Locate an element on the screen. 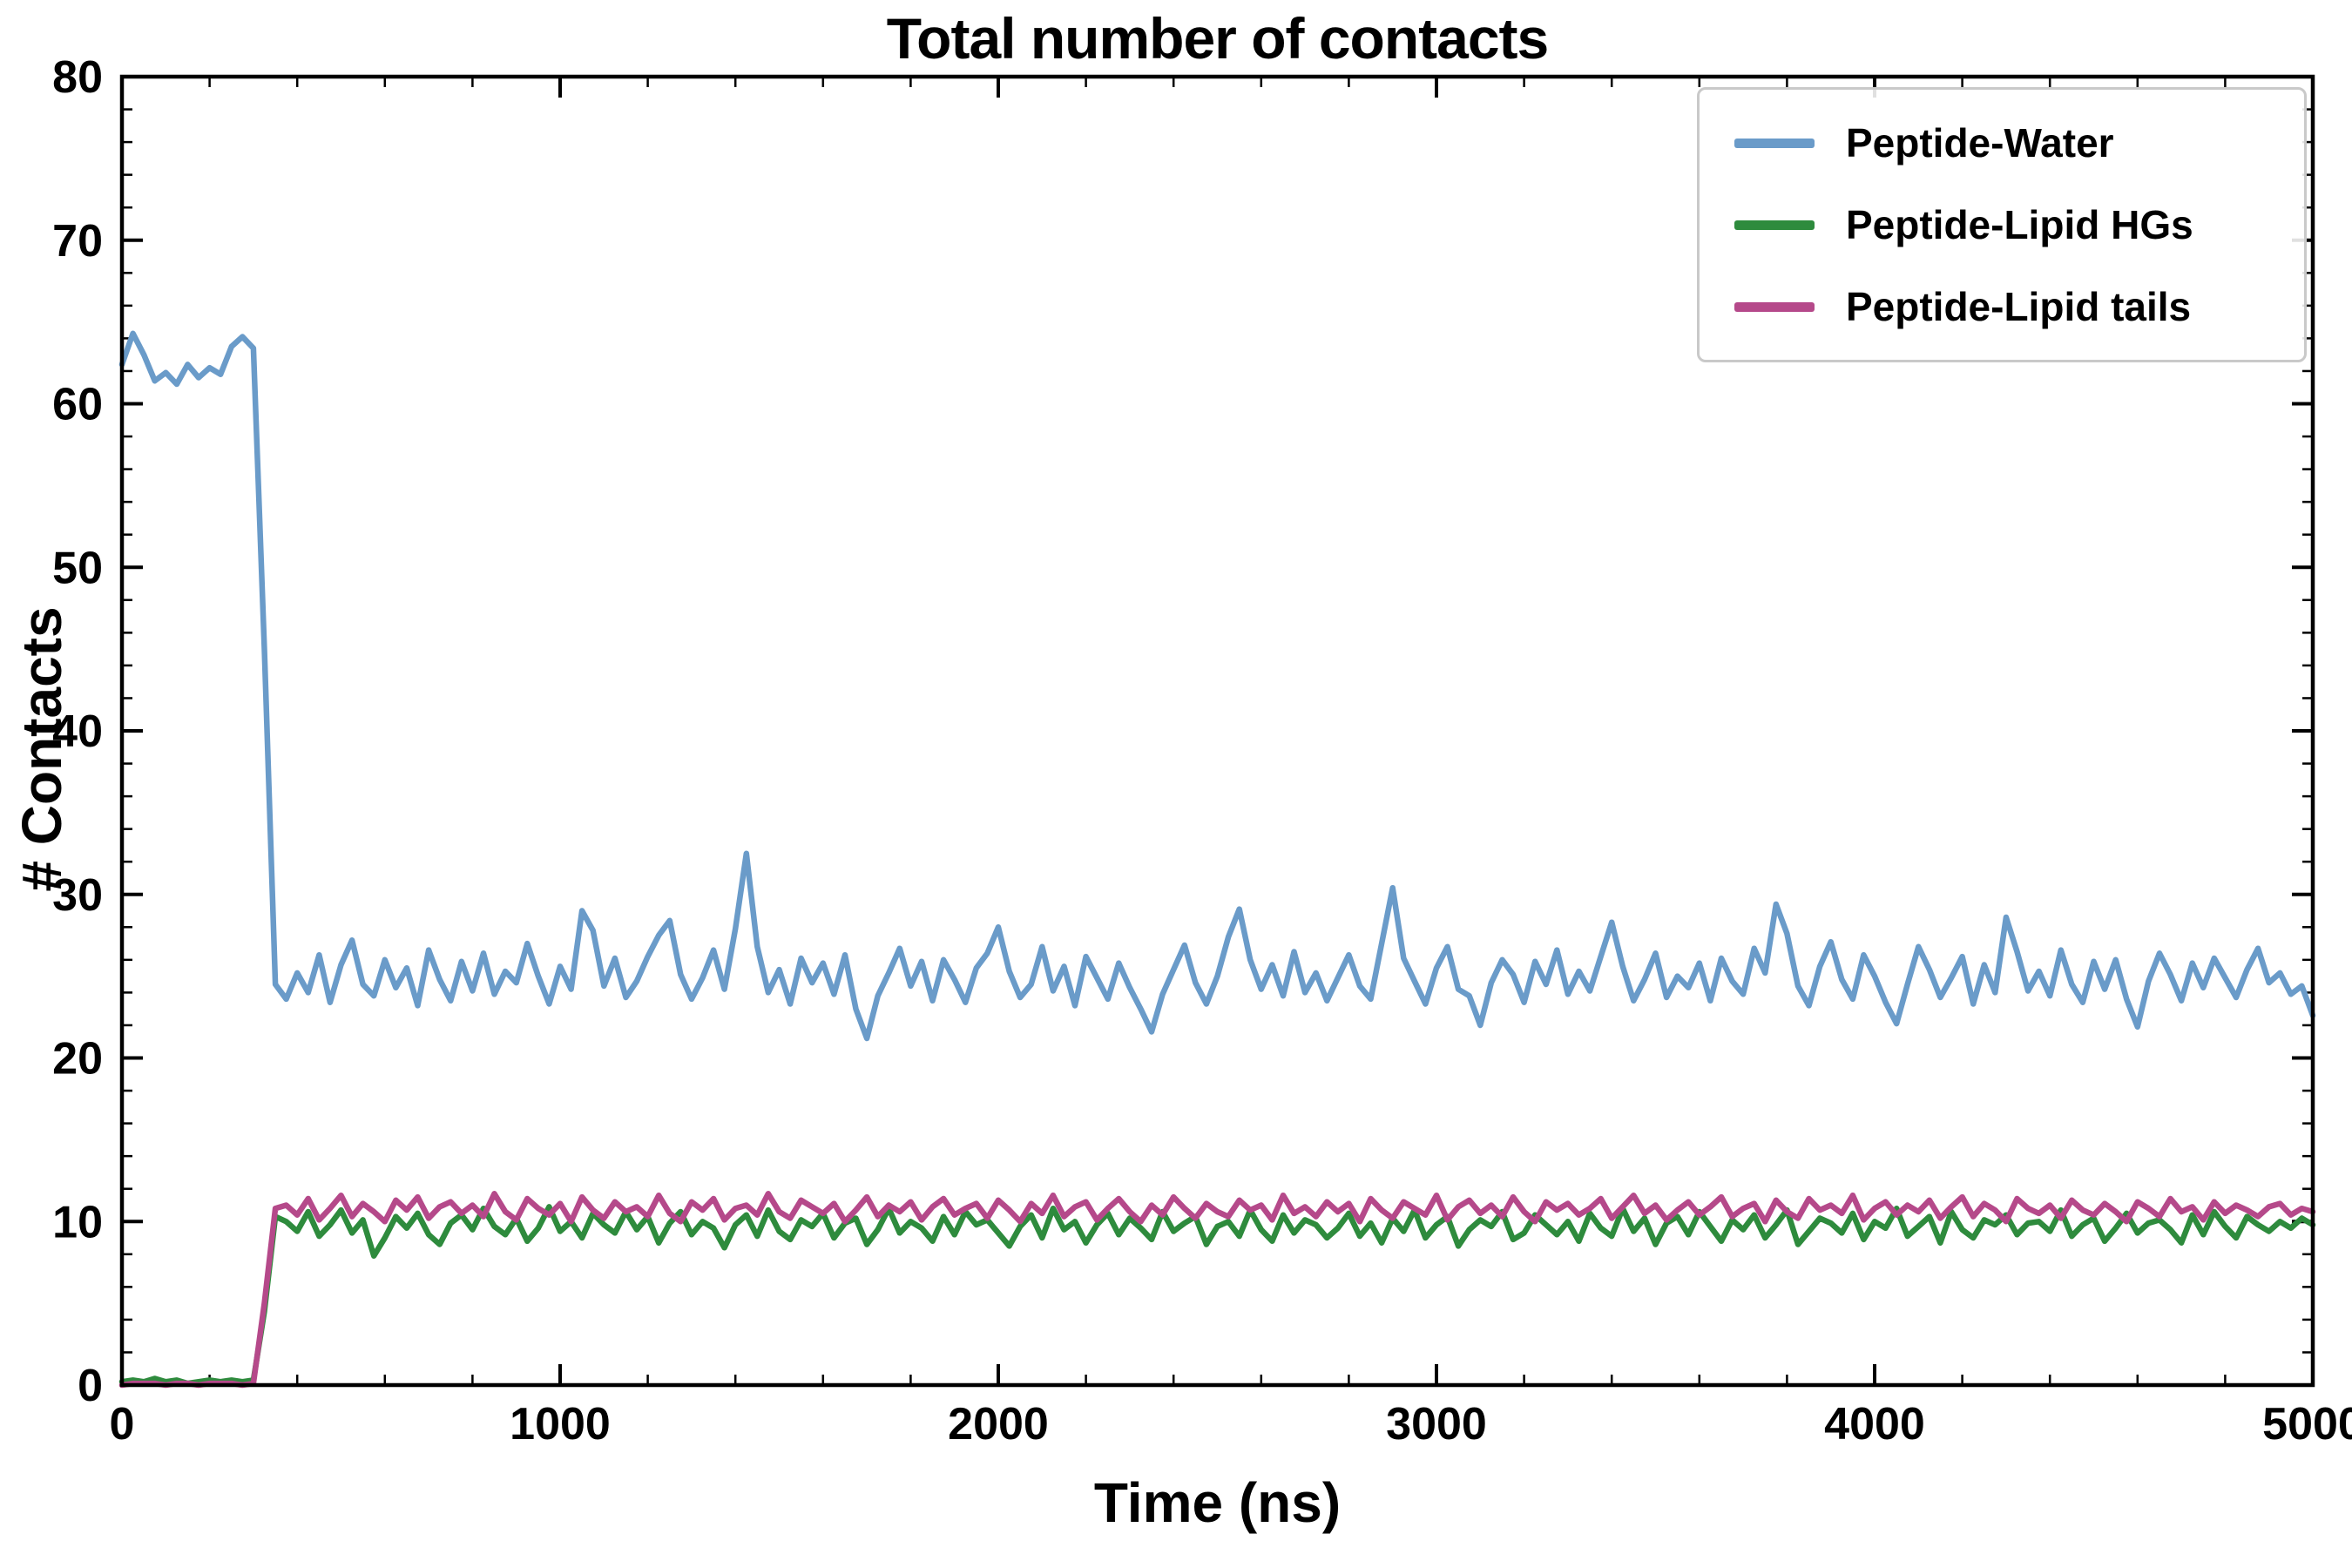 The width and height of the screenshot is (2352, 1568). legend-swatch-peptide-lipid-tails is located at coordinates (1774, 306).